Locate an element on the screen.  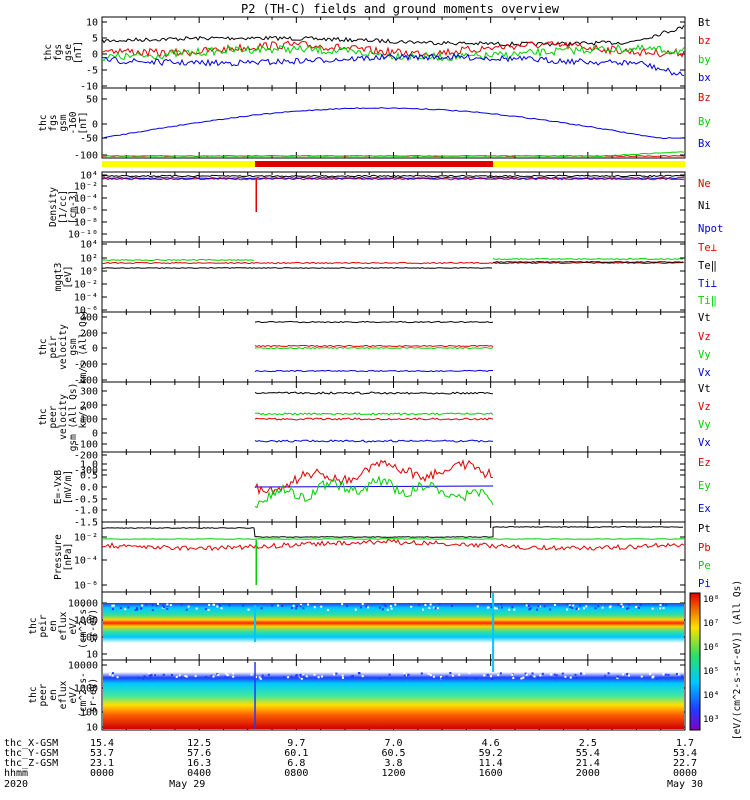
vt-ele-trace is located at coordinates (374, 393).